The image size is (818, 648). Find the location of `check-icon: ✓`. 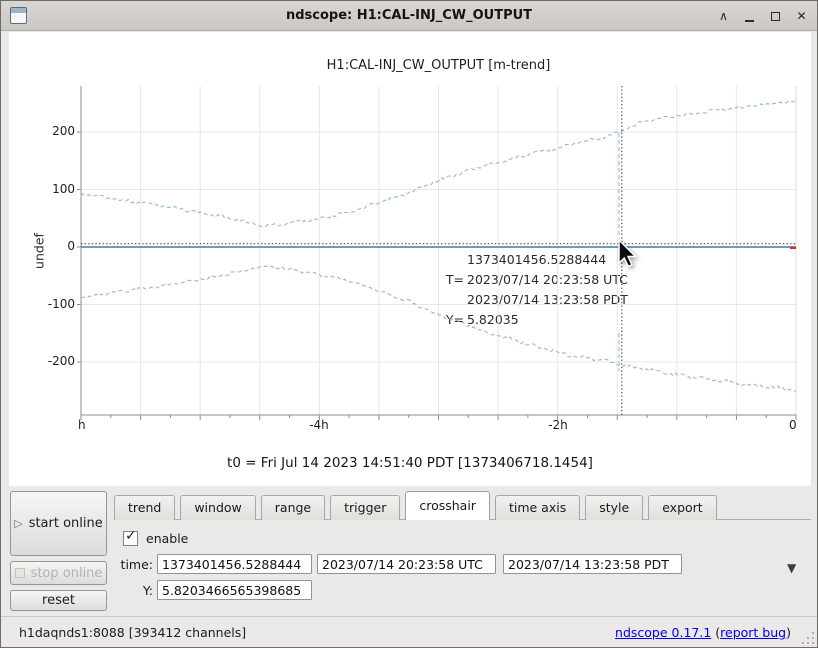

check-icon: ✓ is located at coordinates (131, 536).